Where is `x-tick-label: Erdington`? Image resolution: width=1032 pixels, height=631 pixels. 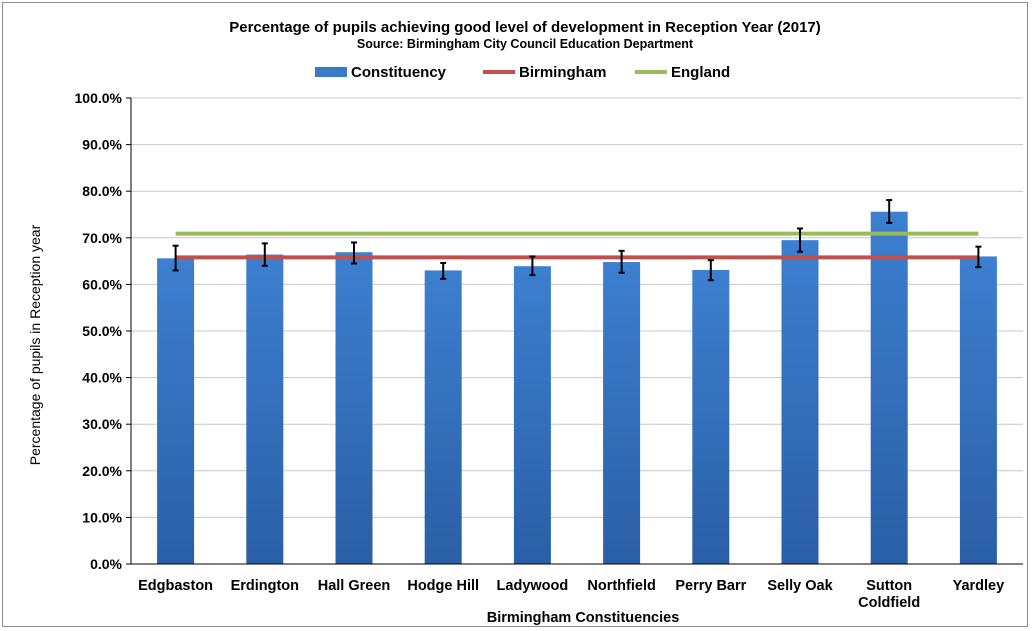 x-tick-label: Erdington is located at coordinates (265, 586).